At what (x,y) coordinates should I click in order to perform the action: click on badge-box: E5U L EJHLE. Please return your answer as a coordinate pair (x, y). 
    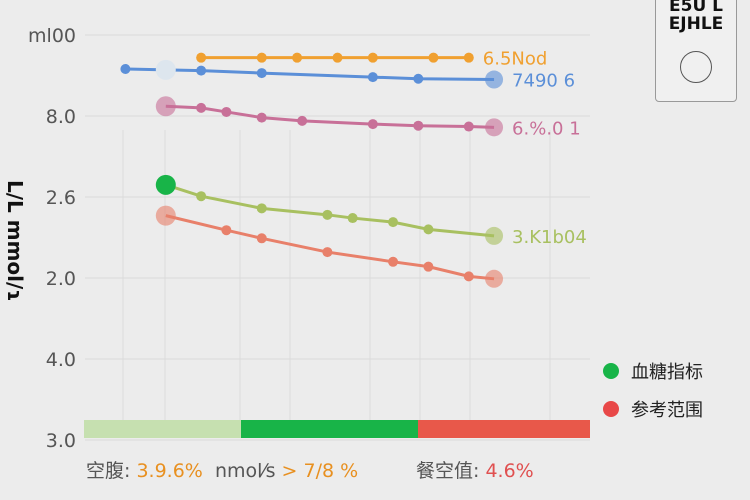
    Looking at the image, I should click on (696, 51).